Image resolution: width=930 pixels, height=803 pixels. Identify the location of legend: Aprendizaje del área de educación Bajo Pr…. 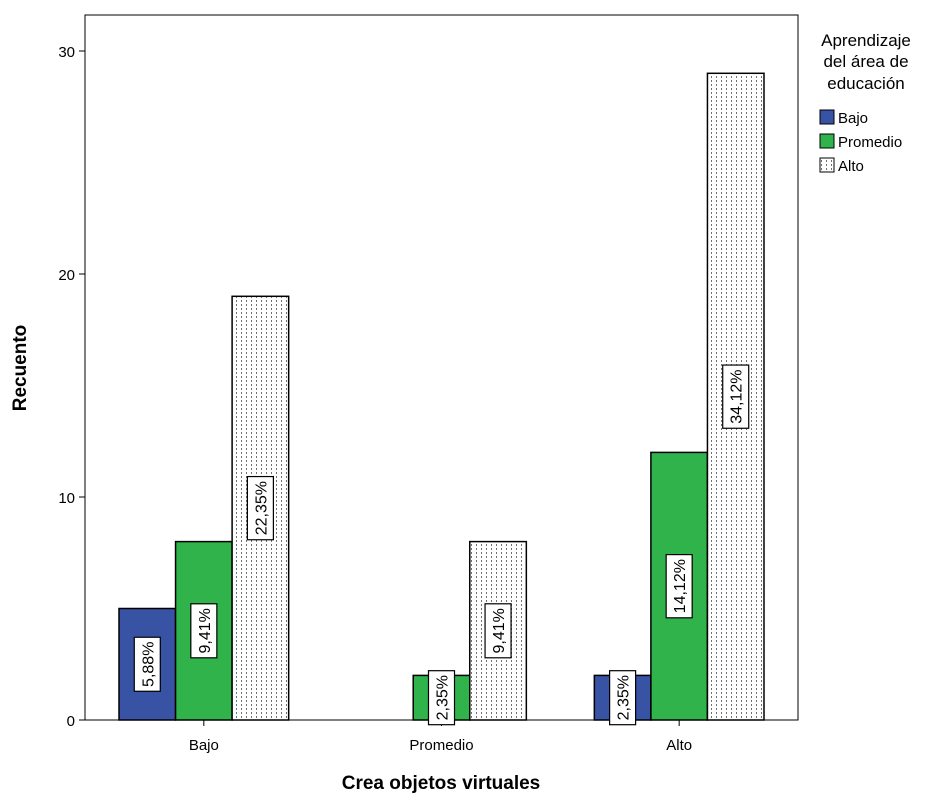
(865, 103).